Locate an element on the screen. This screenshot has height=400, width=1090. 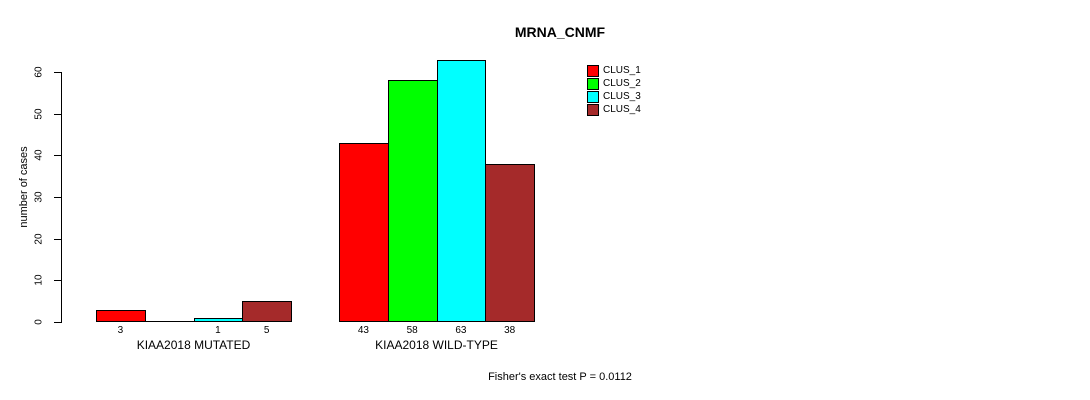
bar-value-label: 63 is located at coordinates (461, 330).